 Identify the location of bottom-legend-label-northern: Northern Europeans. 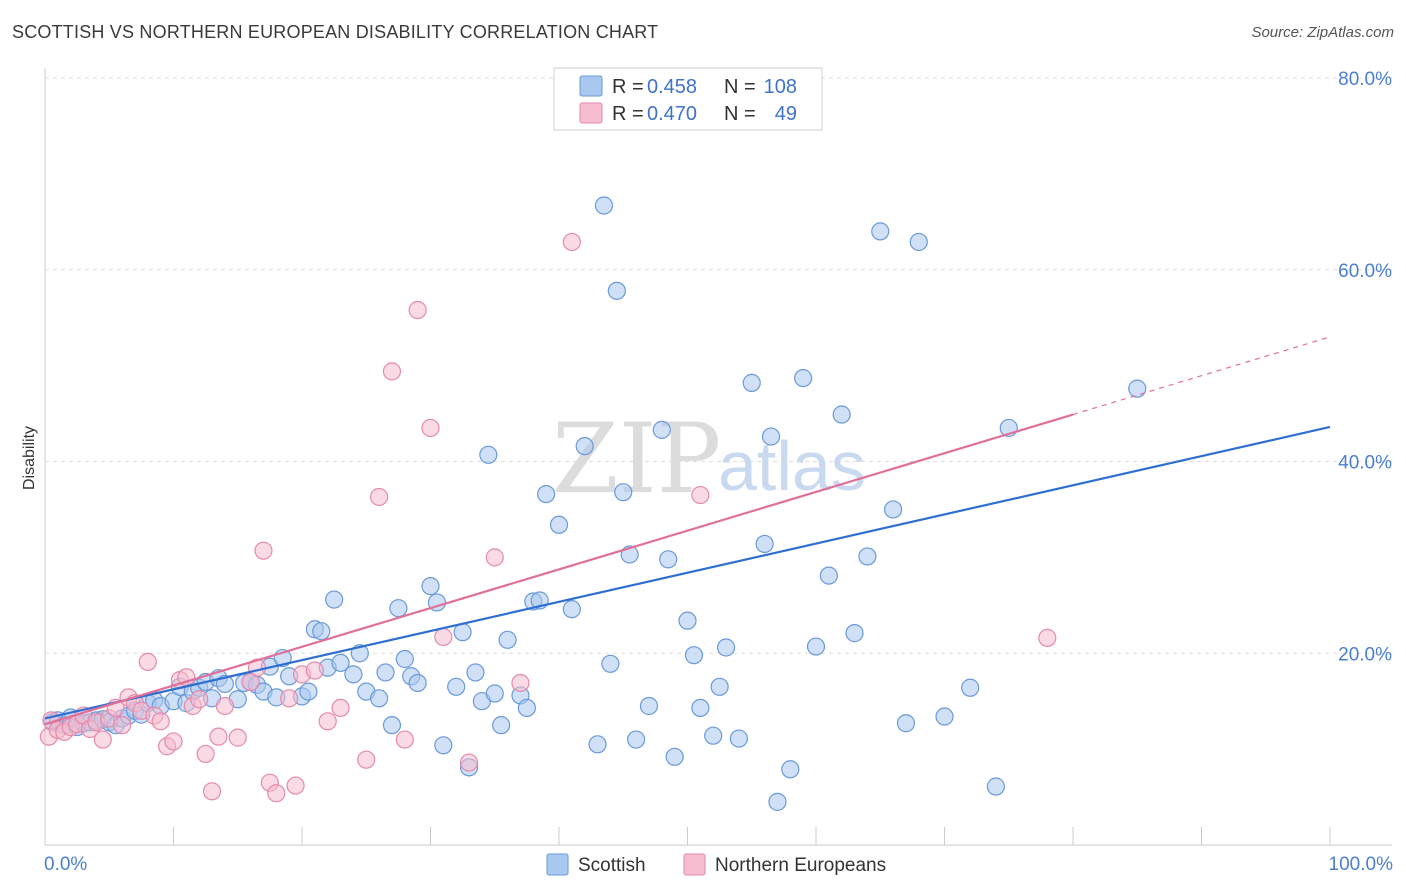
(800, 865).